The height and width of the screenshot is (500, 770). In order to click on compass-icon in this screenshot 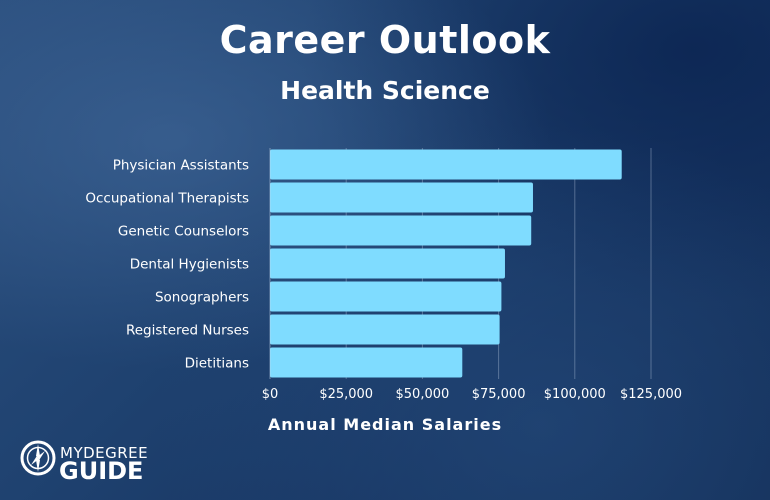, I will do `click(38, 458)`.